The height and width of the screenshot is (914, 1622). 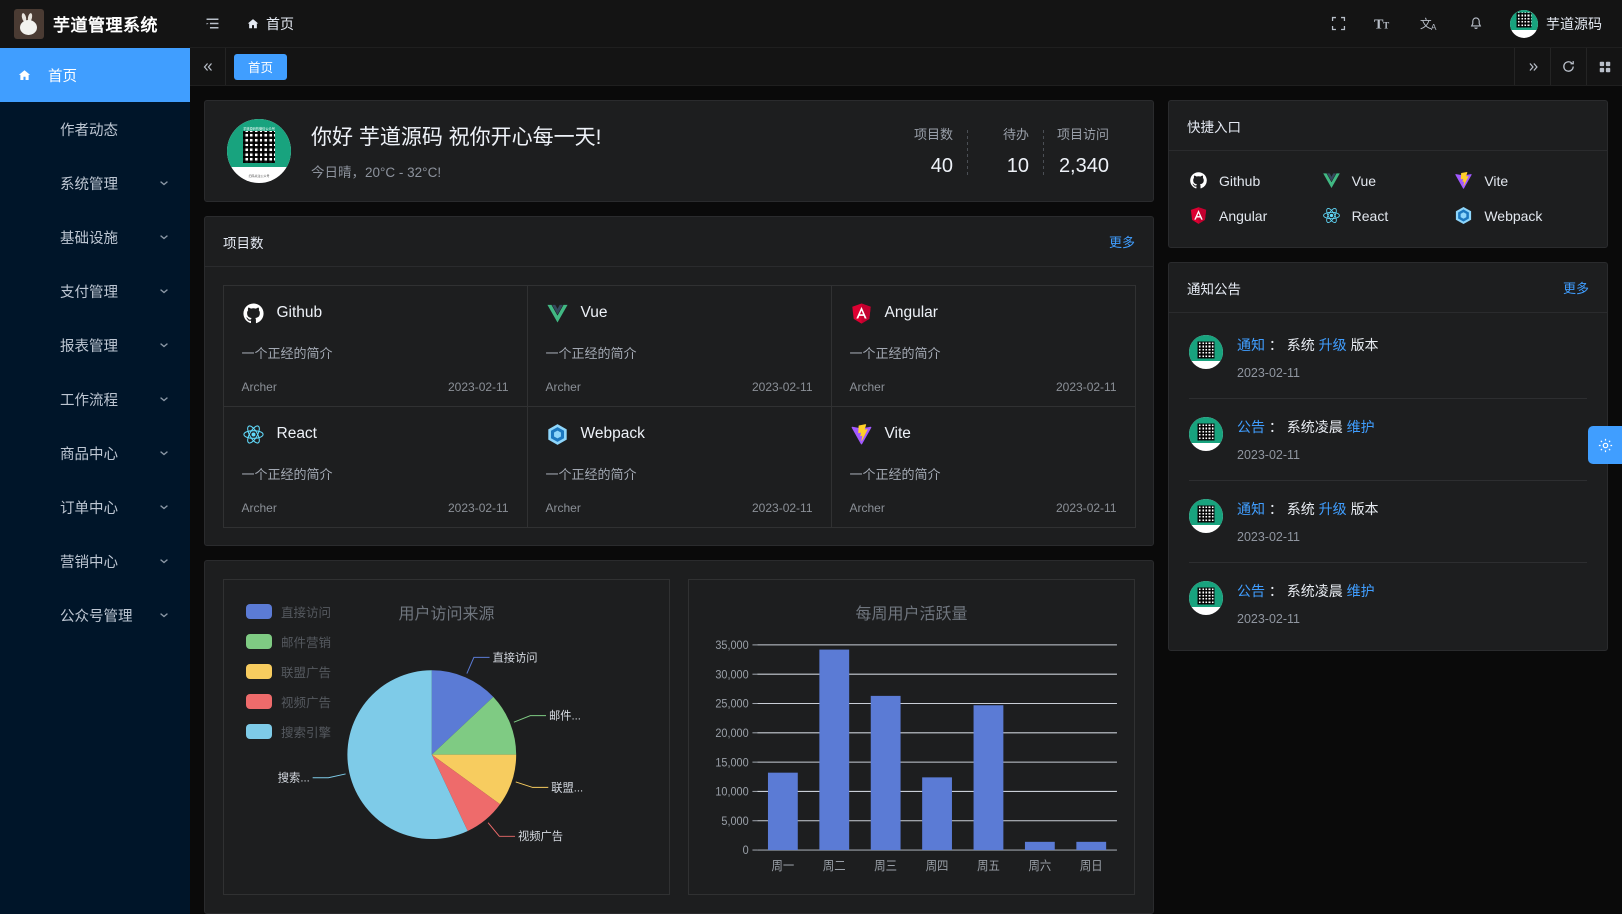 What do you see at coordinates (62, 76) in the screenshot?
I see `sidebar-item-label: 首页` at bounding box center [62, 76].